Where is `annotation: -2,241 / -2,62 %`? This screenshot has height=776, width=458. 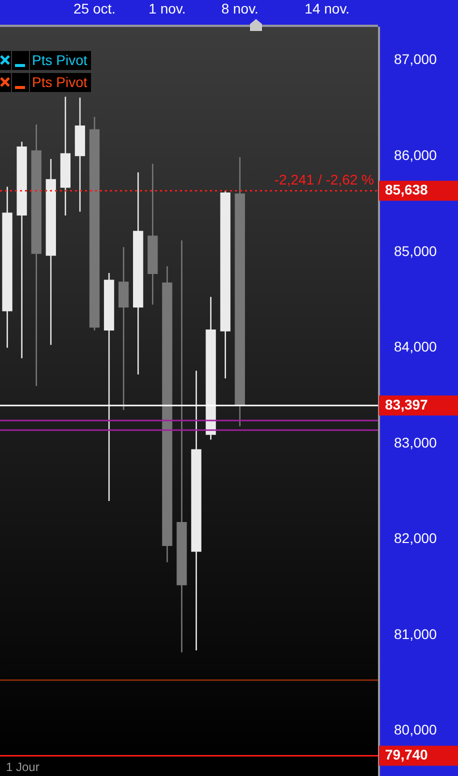 annotation: -2,241 / -2,62 % is located at coordinates (324, 180).